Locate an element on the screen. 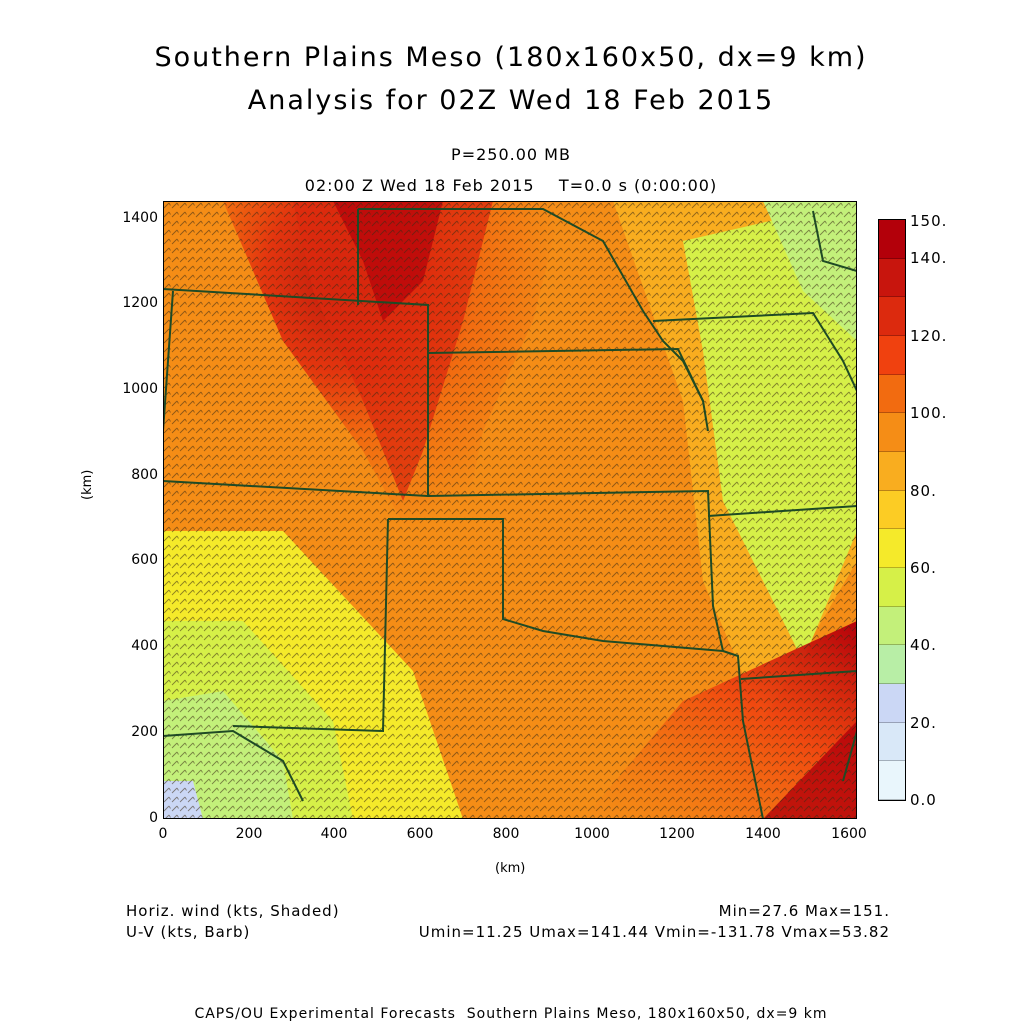 This screenshot has height=1022, width=1022. y-tick: 600 is located at coordinates (144, 560).